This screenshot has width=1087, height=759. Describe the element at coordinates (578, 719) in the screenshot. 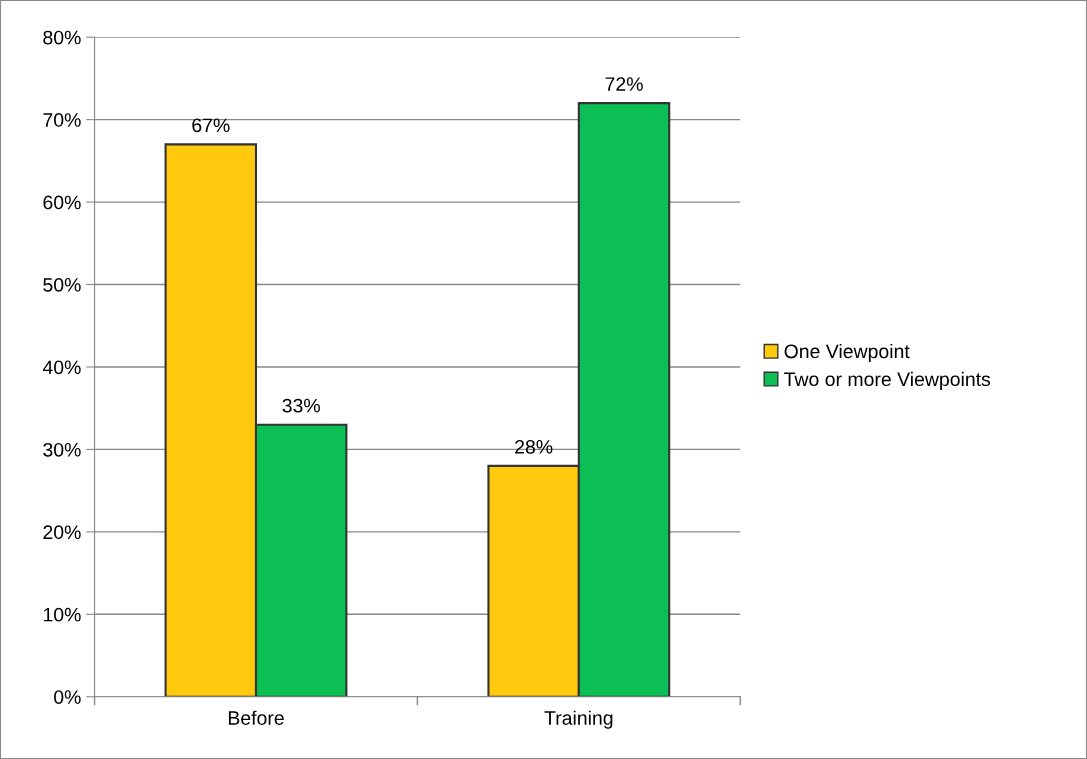

I see `x-tick-label: Training` at that location.